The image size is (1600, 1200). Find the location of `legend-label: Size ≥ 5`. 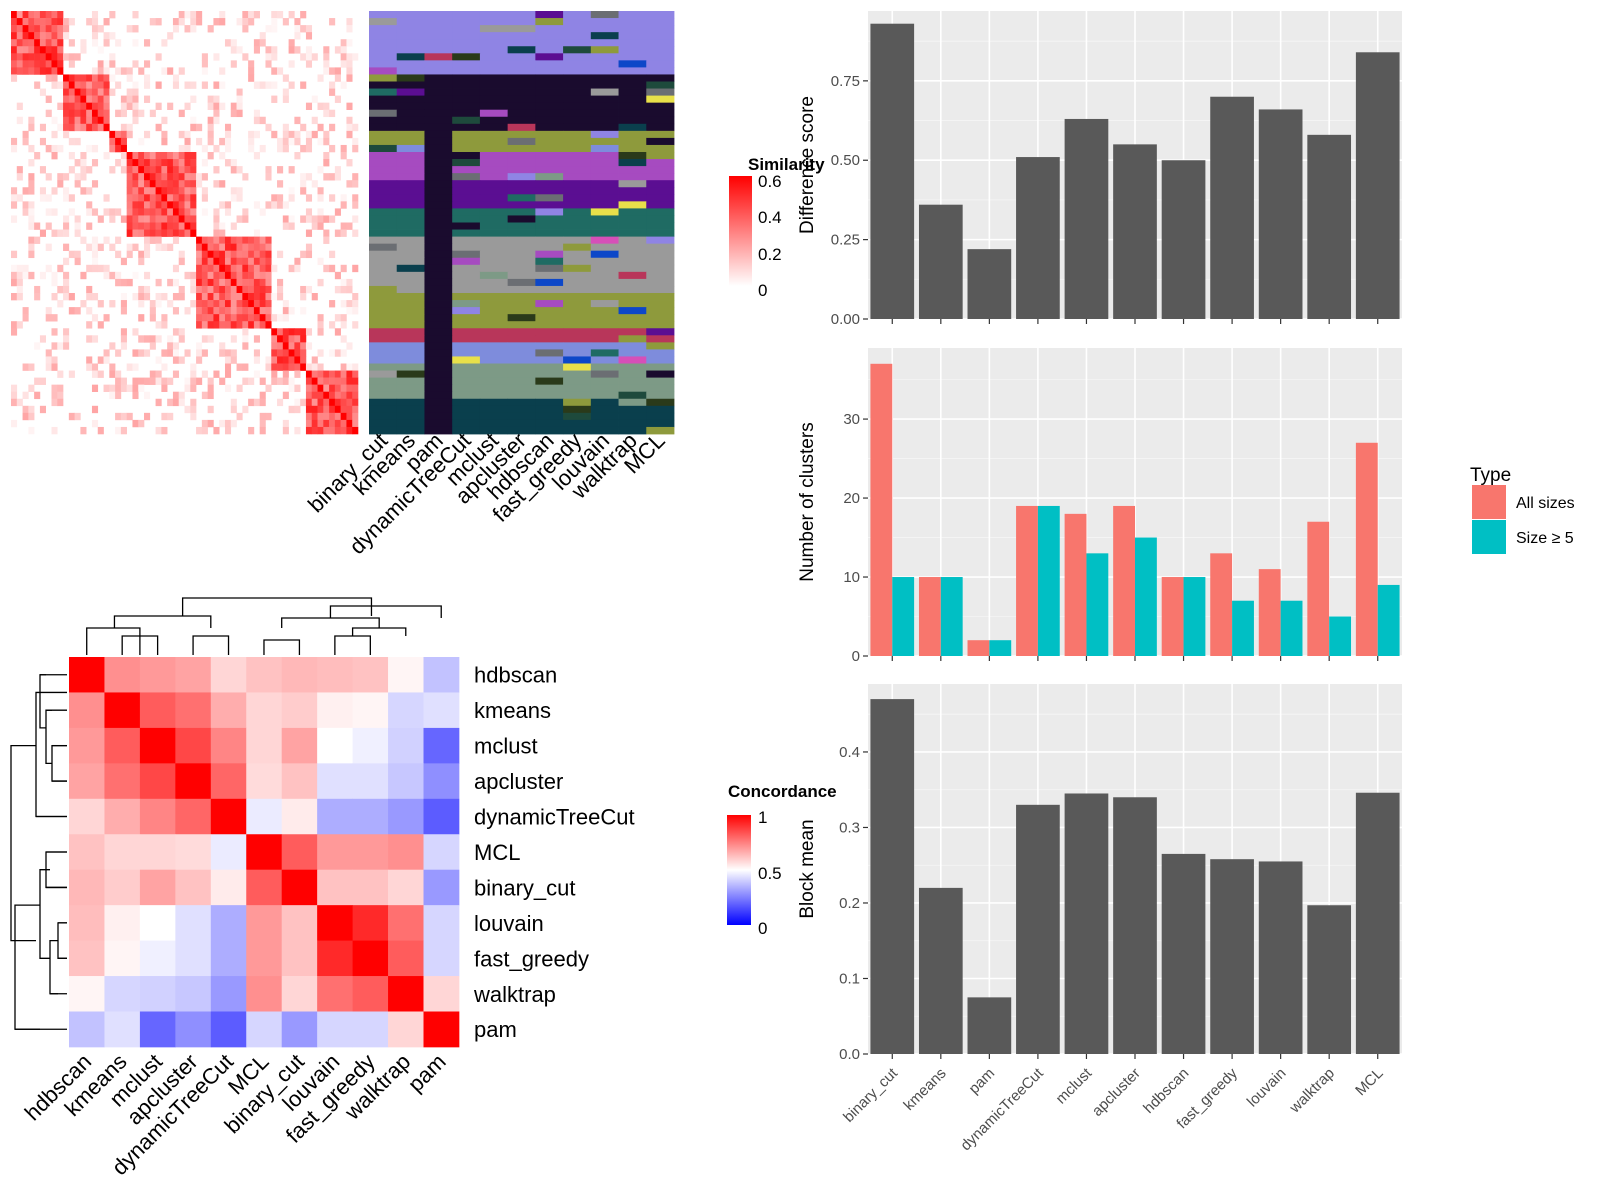

legend-label: Size ≥ 5 is located at coordinates (1545, 538).